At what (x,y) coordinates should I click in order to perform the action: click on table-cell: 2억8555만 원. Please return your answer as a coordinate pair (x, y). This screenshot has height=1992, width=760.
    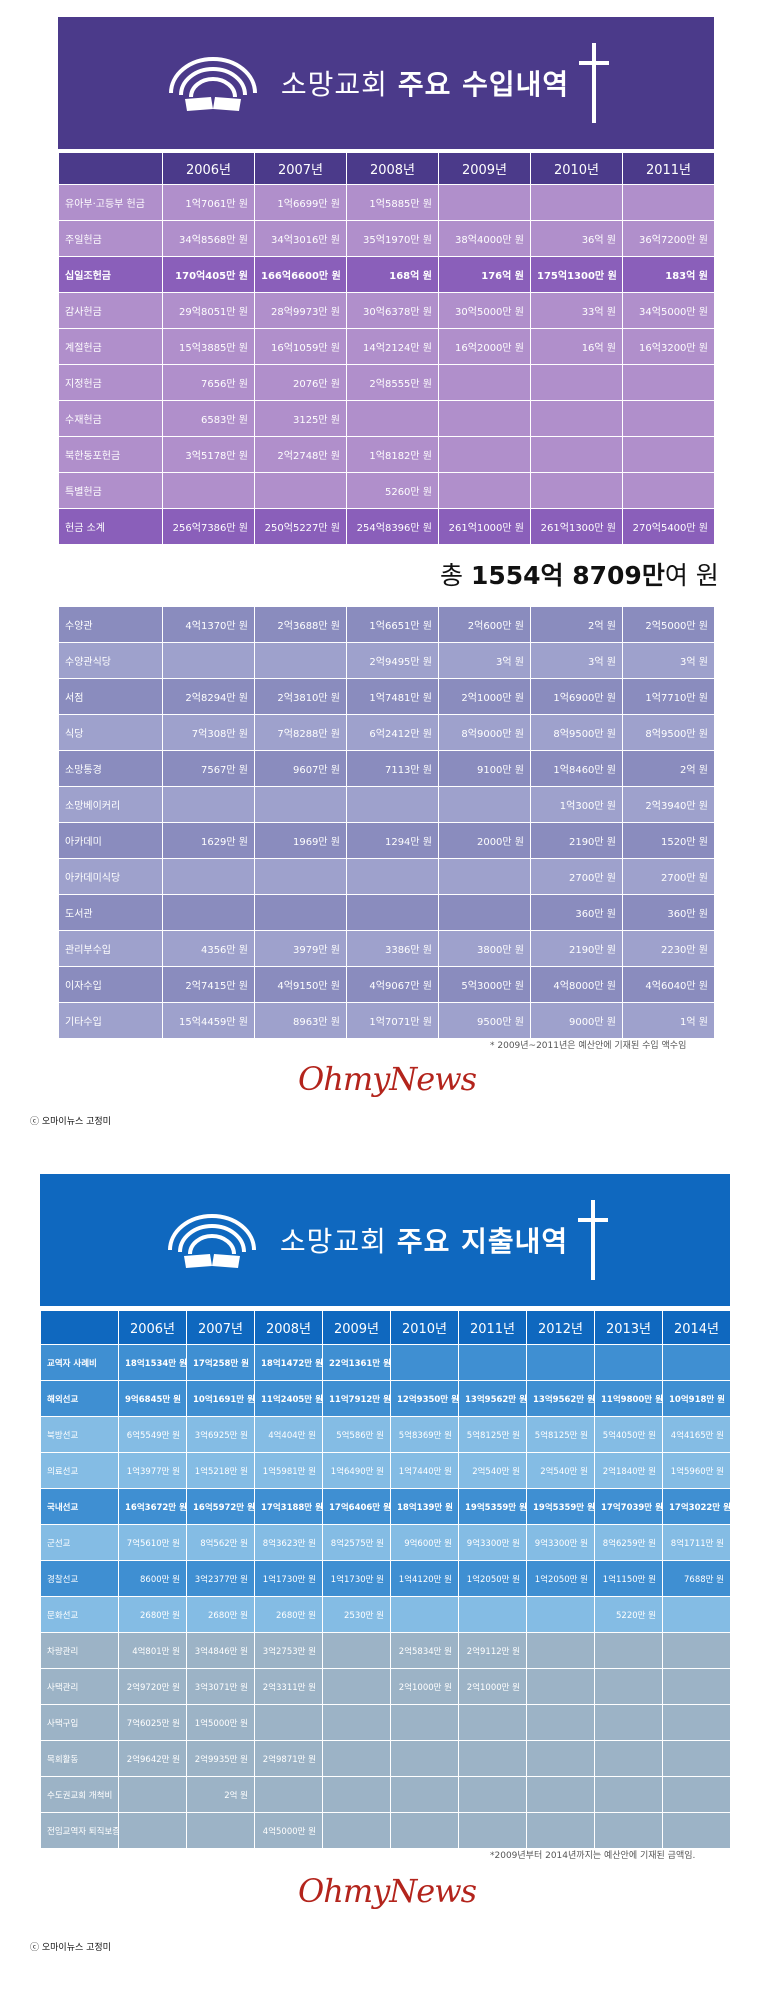
    Looking at the image, I should click on (392, 382).